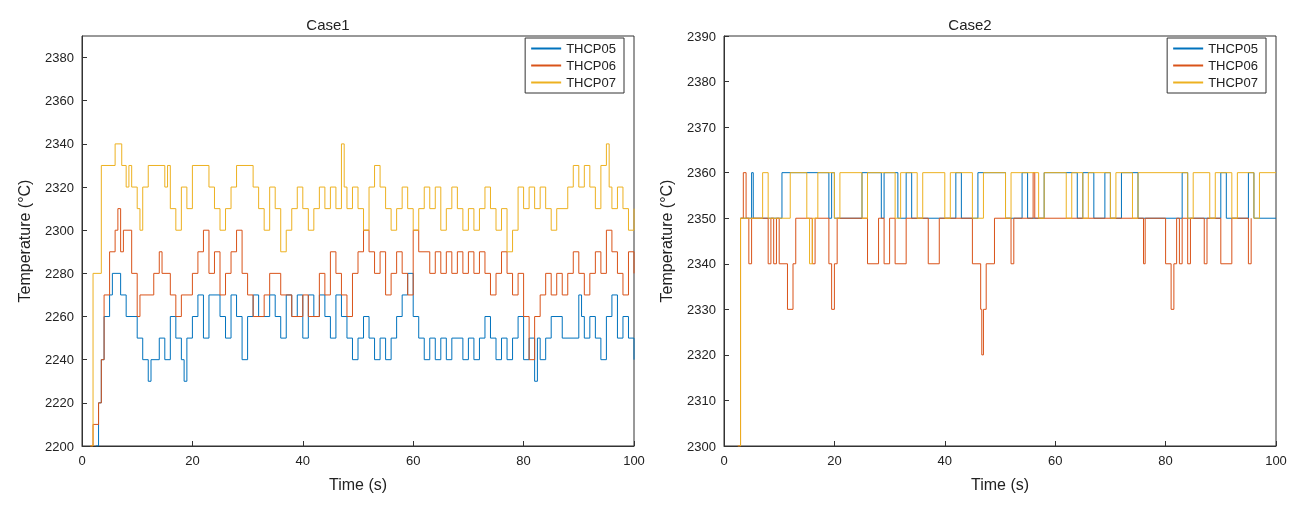 This screenshot has height=515, width=1298. What do you see at coordinates (701, 400) in the screenshot?
I see `y-tick-label: 2310` at bounding box center [701, 400].